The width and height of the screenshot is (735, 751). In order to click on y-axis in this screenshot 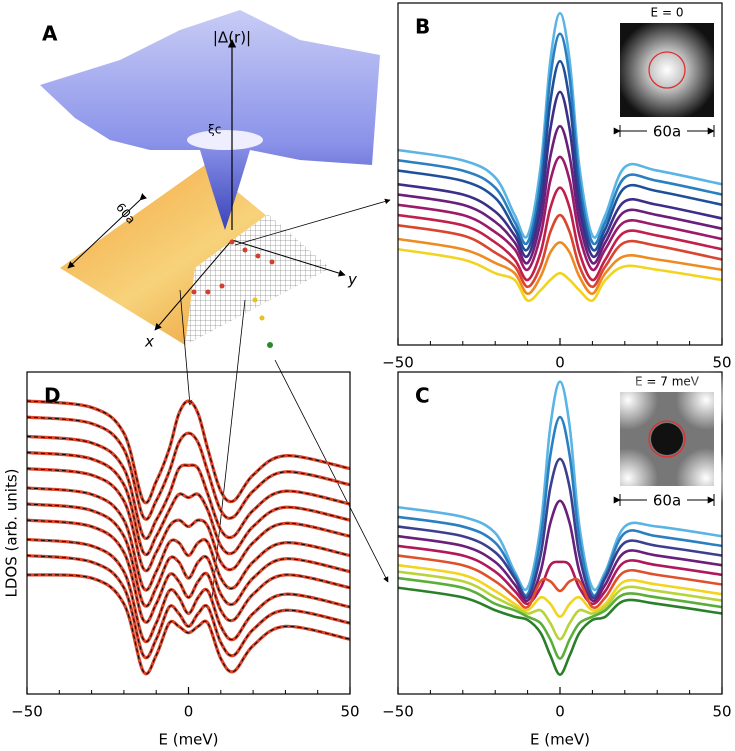, I will do `click(288, 258)`.